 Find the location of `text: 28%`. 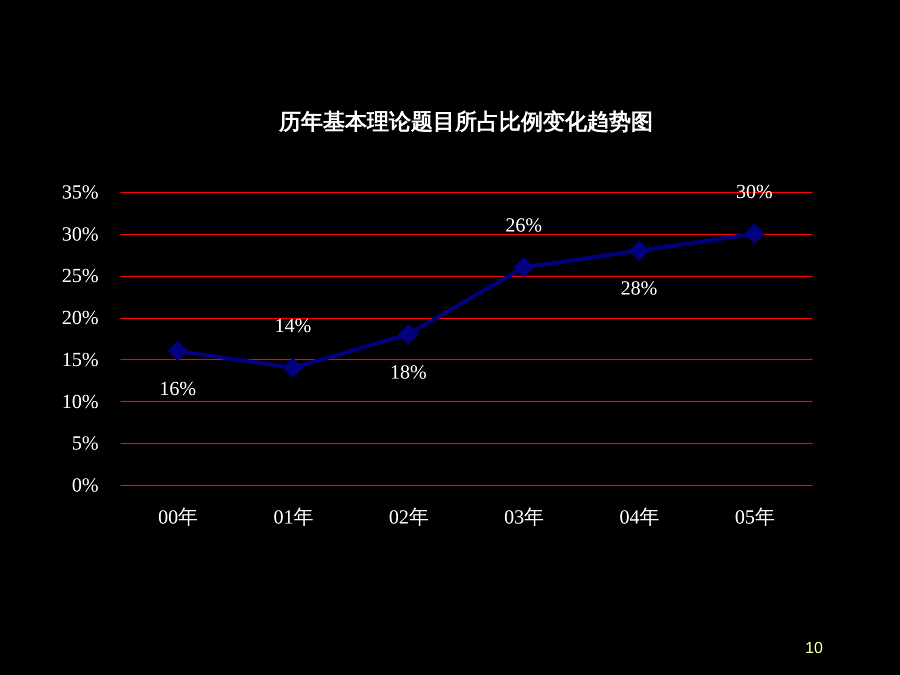

text: 28% is located at coordinates (639, 289).